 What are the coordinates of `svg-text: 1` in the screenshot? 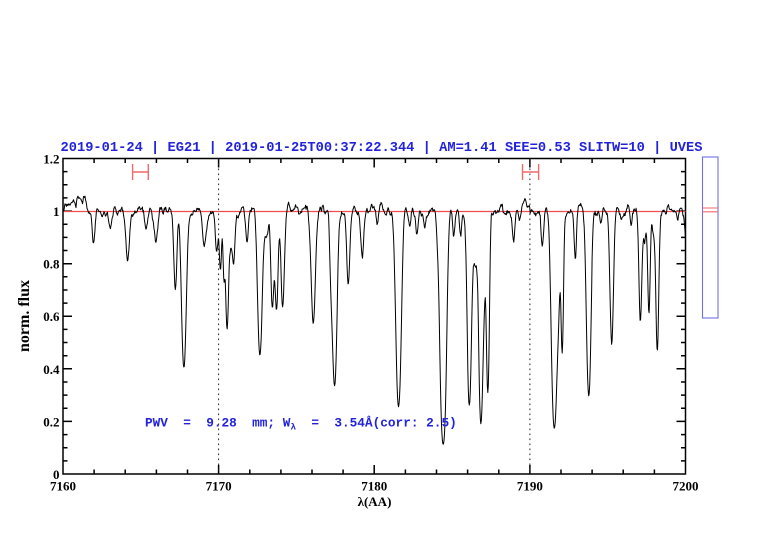 It's located at (56, 211).